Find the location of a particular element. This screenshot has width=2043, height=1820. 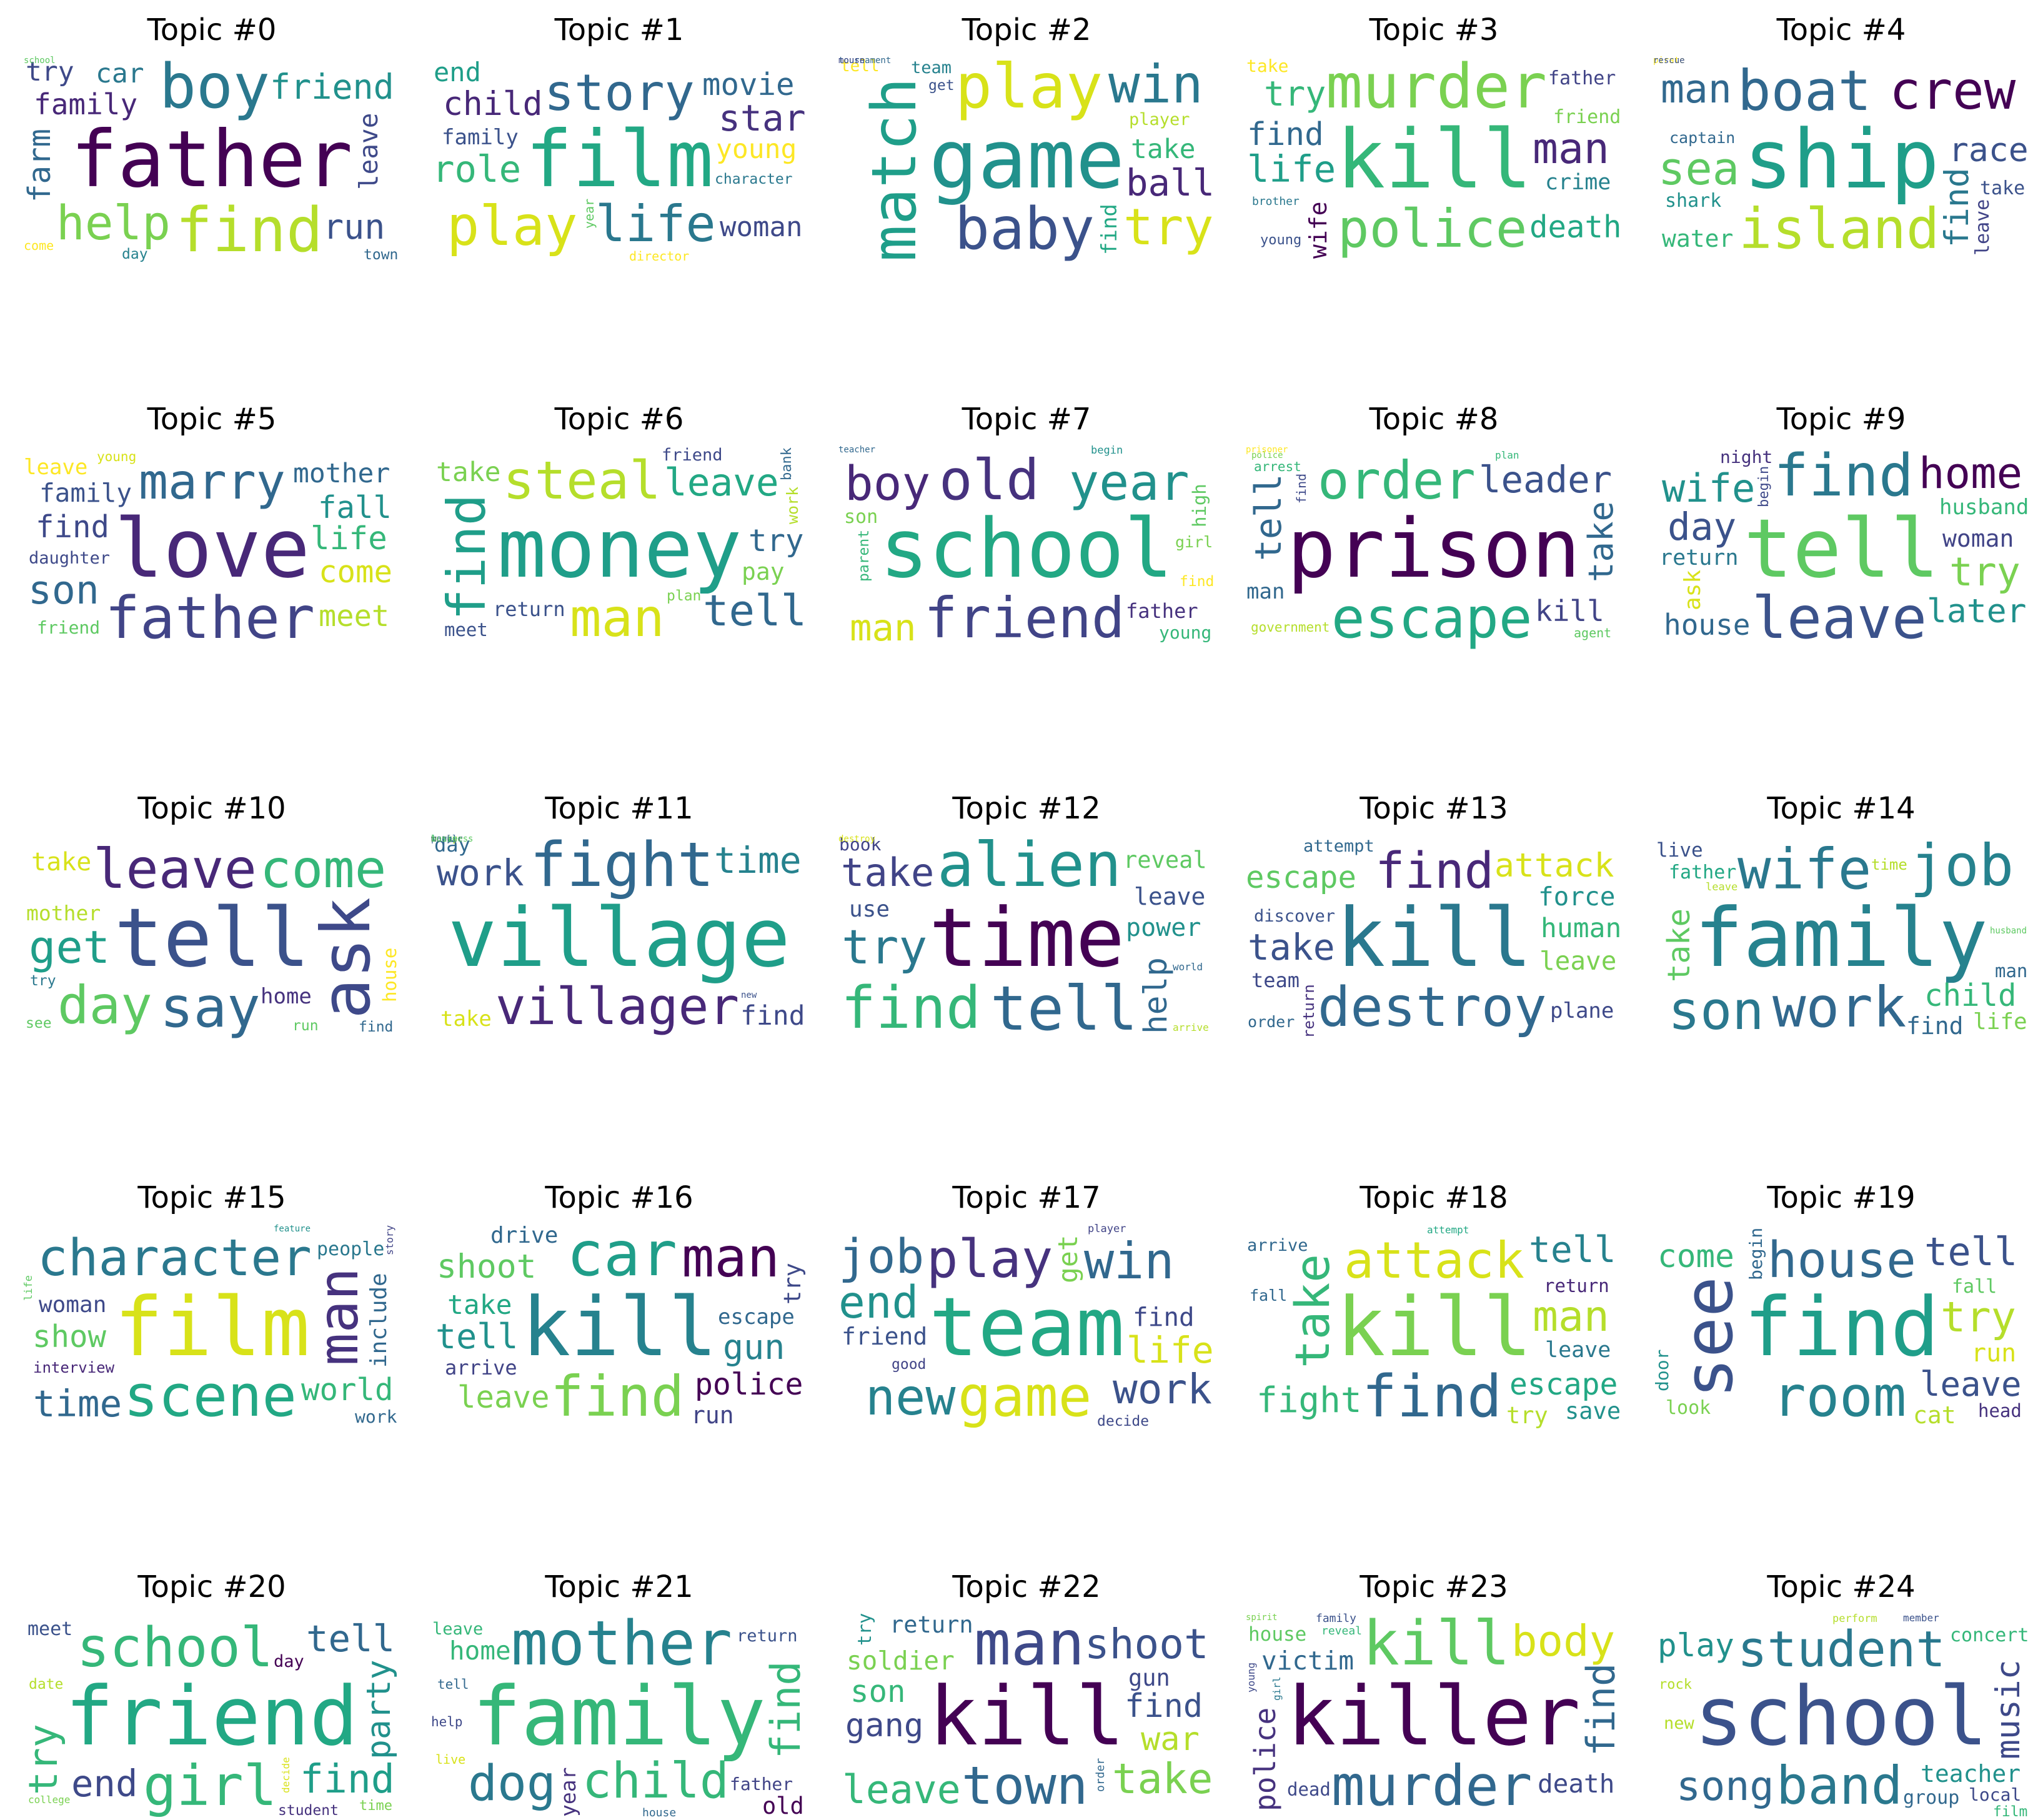

cloud-word: young is located at coordinates (756, 149).